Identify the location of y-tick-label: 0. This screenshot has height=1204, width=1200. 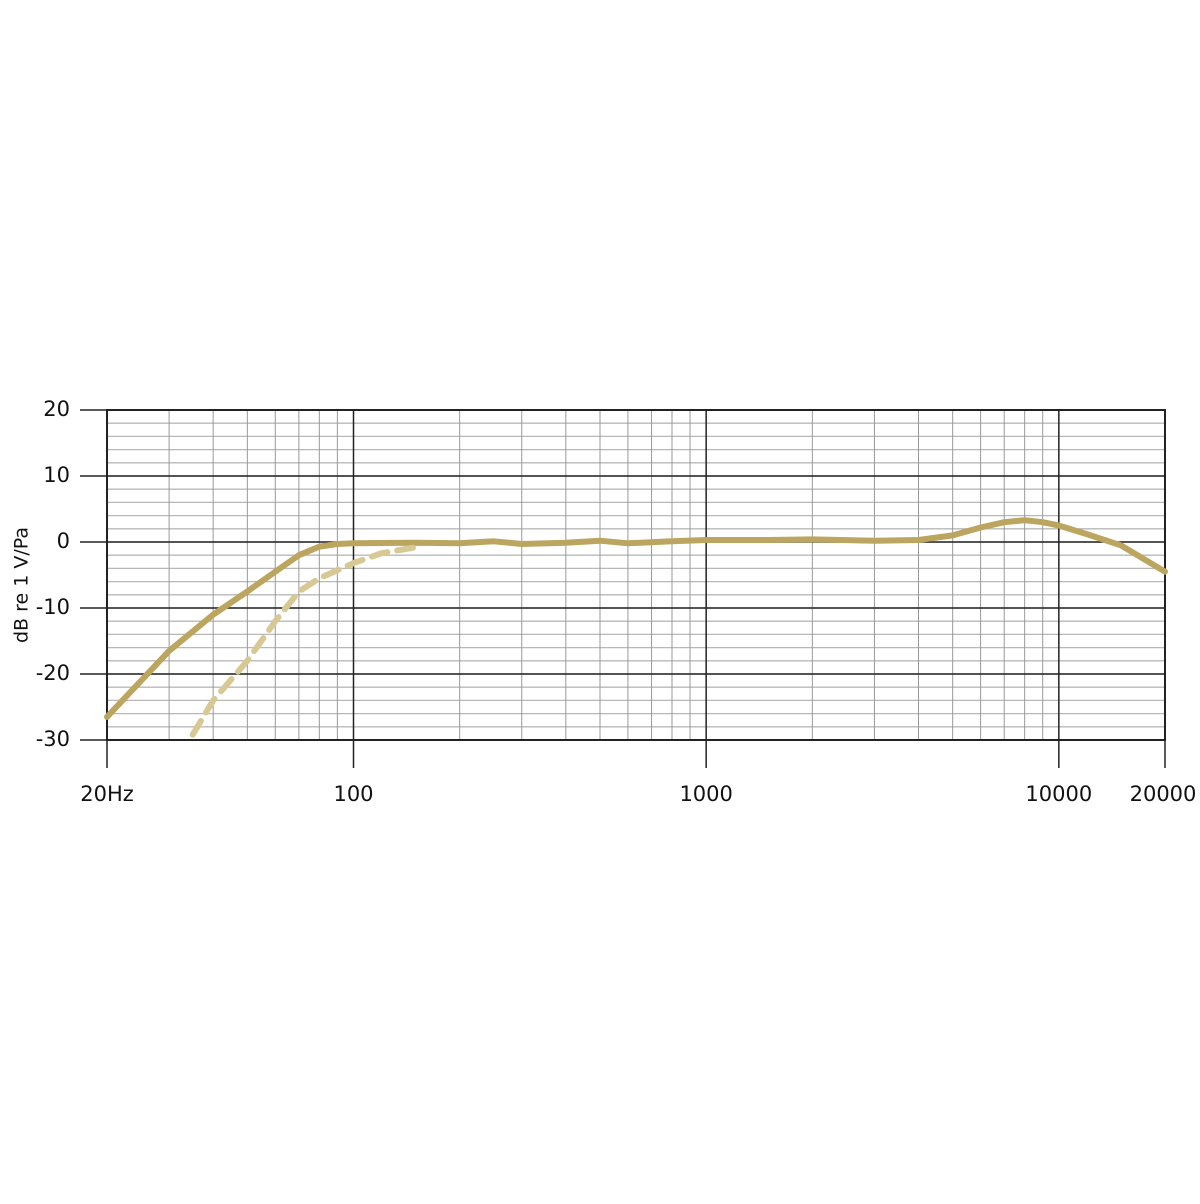
(63, 541).